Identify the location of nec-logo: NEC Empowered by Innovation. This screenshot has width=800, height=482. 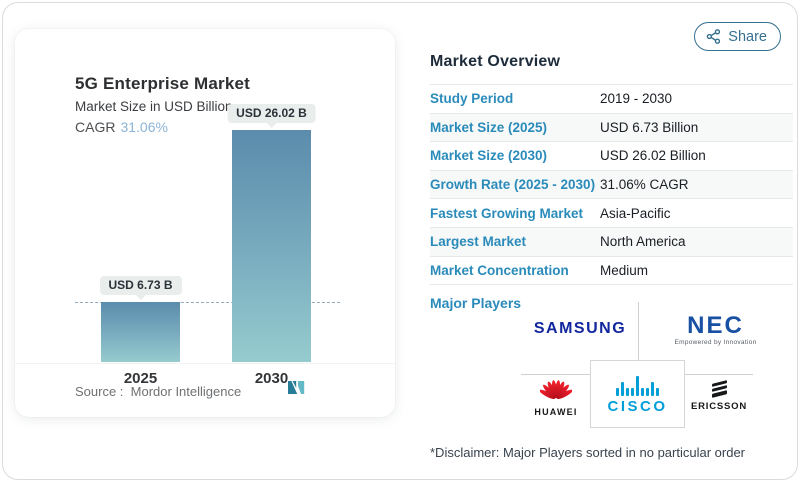
(715, 330).